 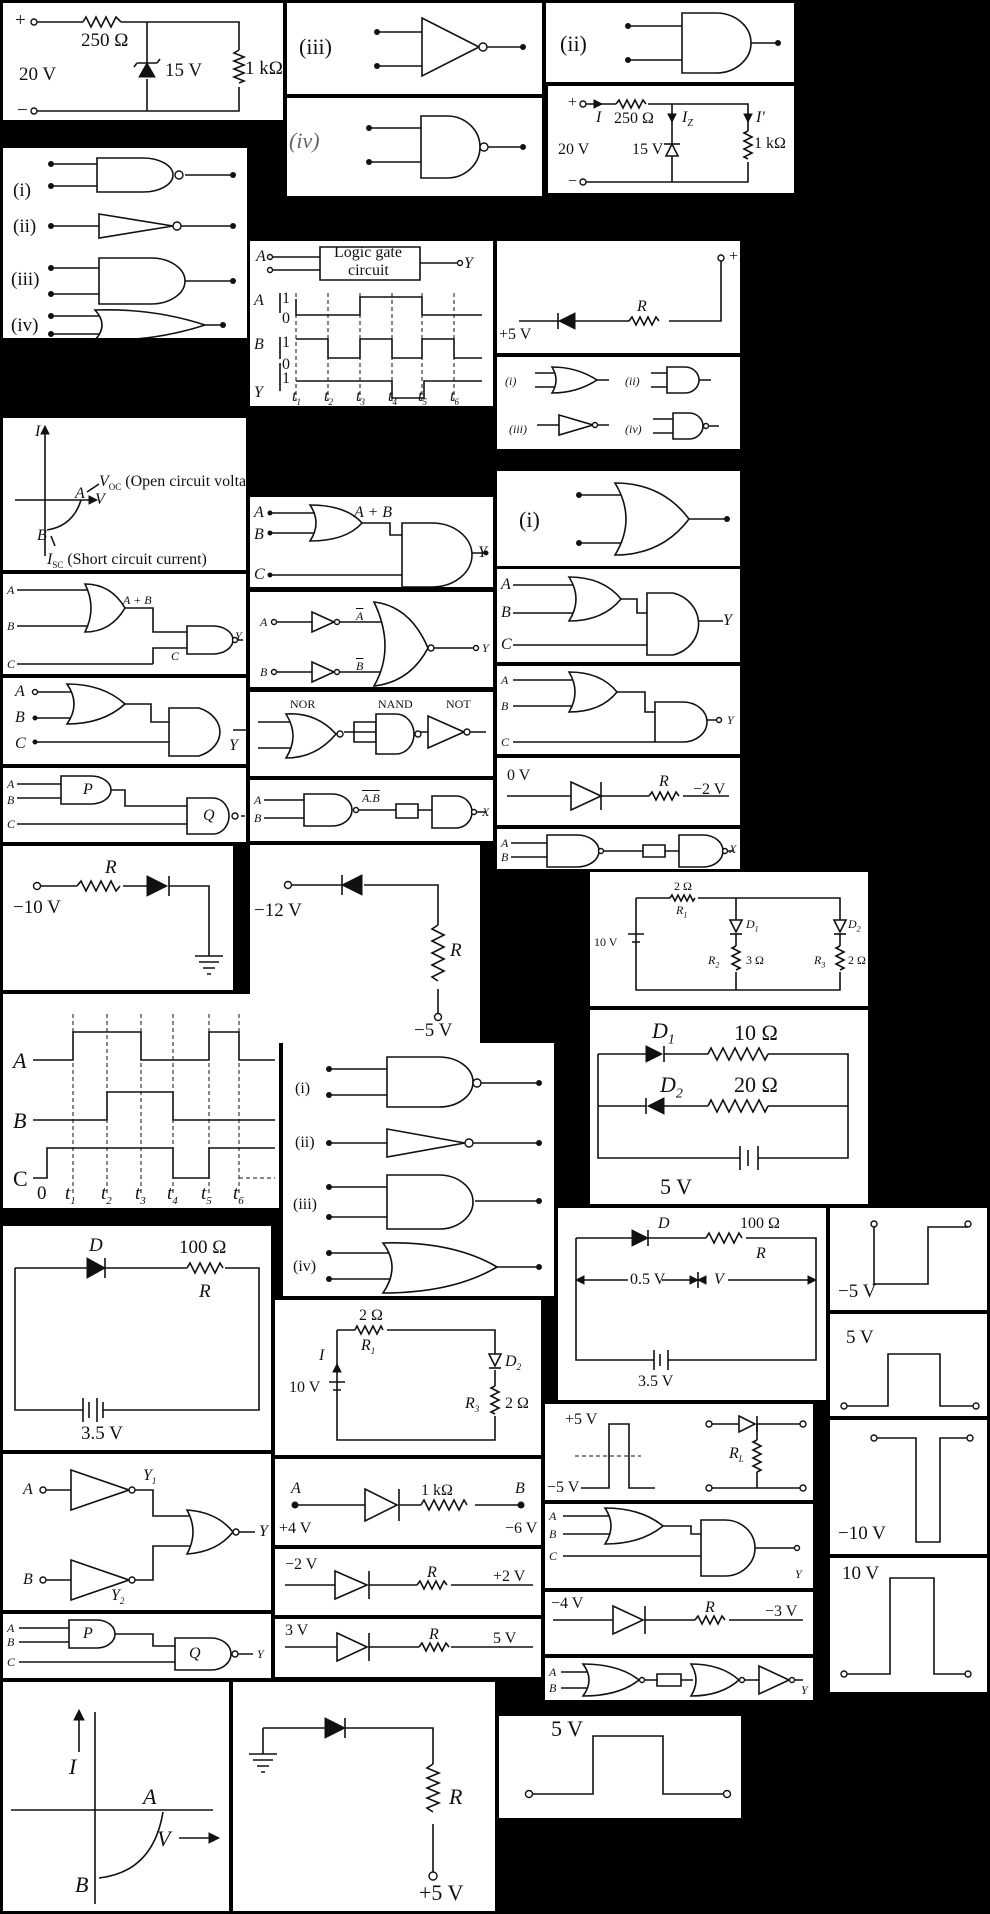 I want to click on time-t5: t5, so click(x=206, y=1195).